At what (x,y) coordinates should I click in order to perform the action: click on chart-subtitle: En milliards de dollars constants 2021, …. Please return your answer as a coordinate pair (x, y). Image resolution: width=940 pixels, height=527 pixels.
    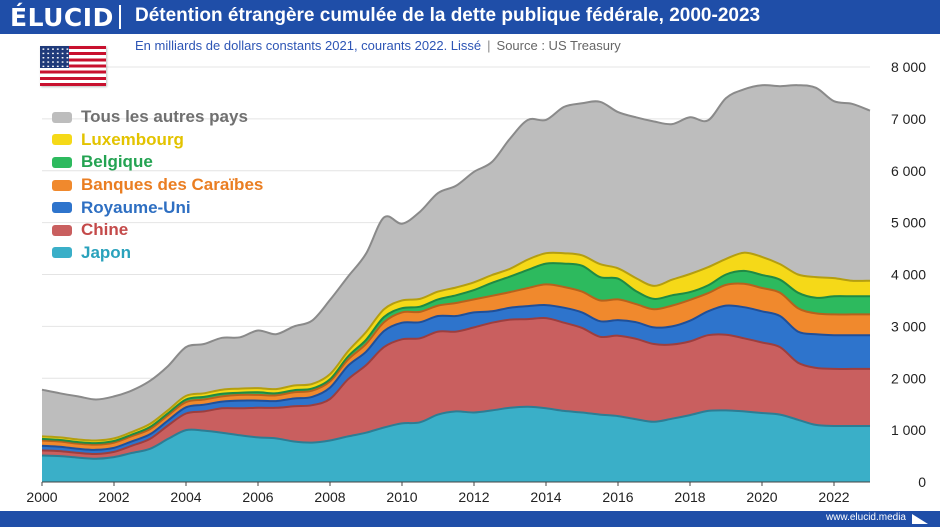
    Looking at the image, I should click on (378, 45).